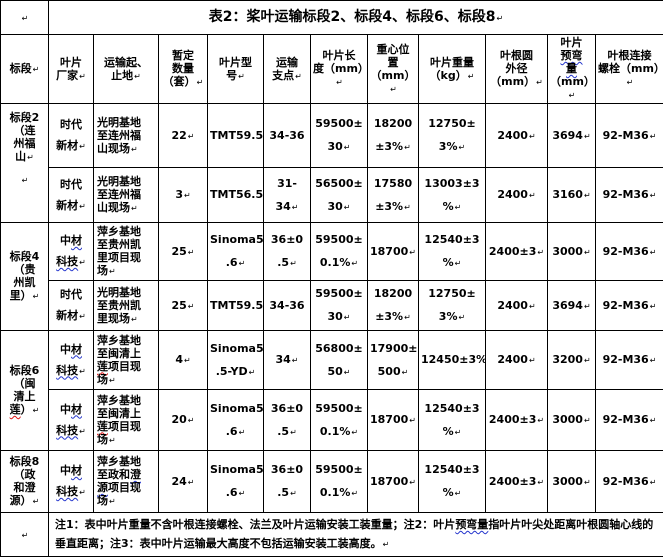 The height and width of the screenshot is (557, 663). What do you see at coordinates (287, 69) in the screenshot?
I see `header-cell-fulcrum: 运输 支点↵` at bounding box center [287, 69].